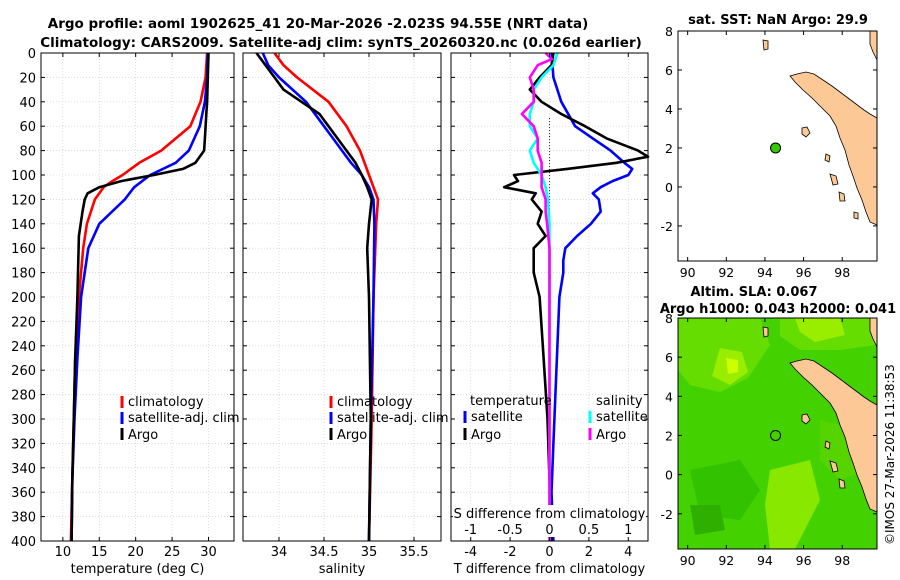 The height and width of the screenshot is (580, 900). What do you see at coordinates (324, 552) in the screenshot?
I see `x-tick-label: 34.5` at bounding box center [324, 552].